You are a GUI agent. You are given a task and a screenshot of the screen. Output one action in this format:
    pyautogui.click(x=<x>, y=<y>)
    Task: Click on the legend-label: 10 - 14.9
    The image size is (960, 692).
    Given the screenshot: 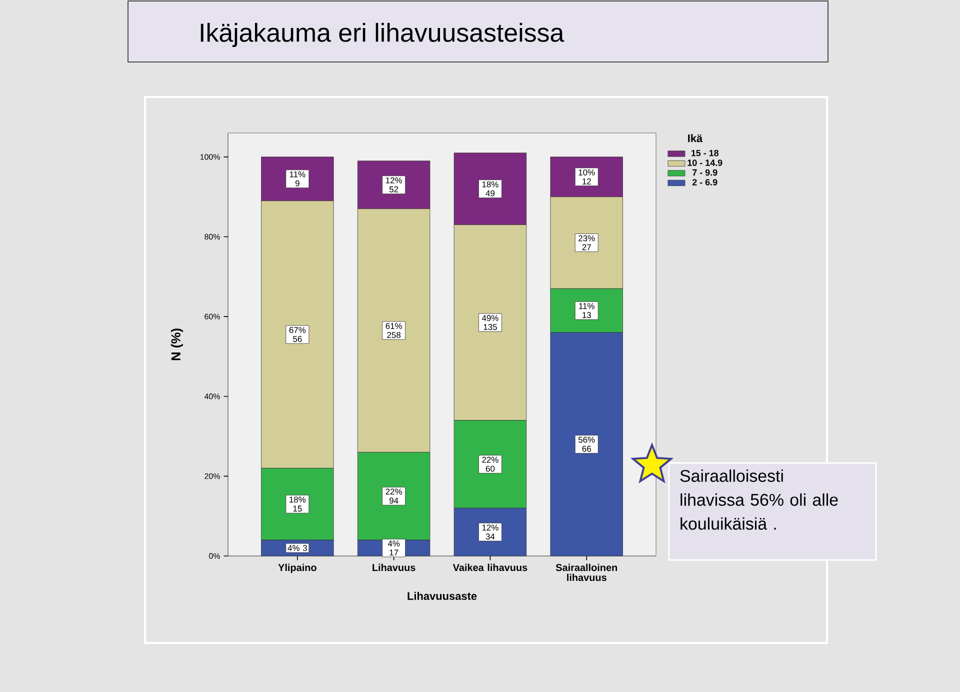 What is the action you would take?
    pyautogui.click(x=705, y=163)
    